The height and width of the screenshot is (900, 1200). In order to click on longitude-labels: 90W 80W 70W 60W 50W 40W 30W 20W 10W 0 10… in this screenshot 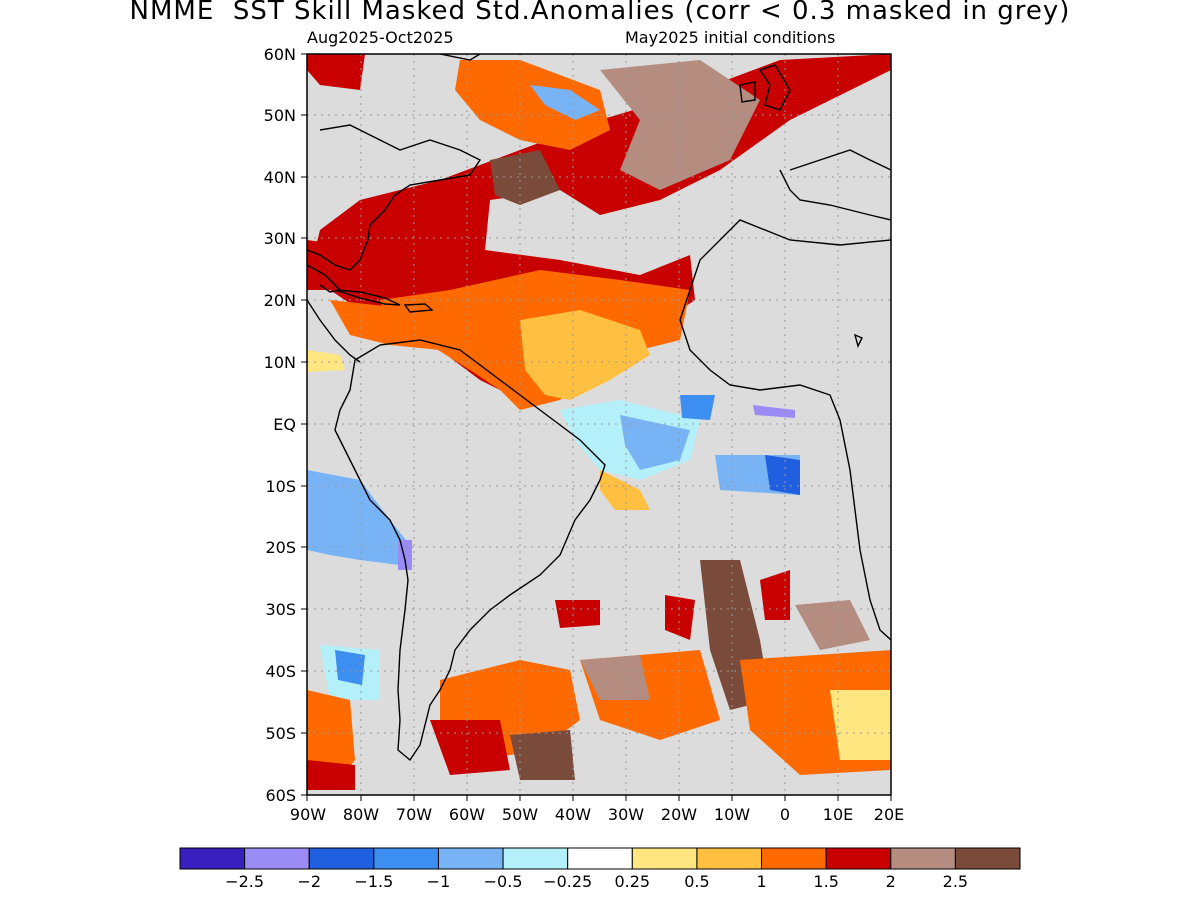, I will do `click(597, 814)`.